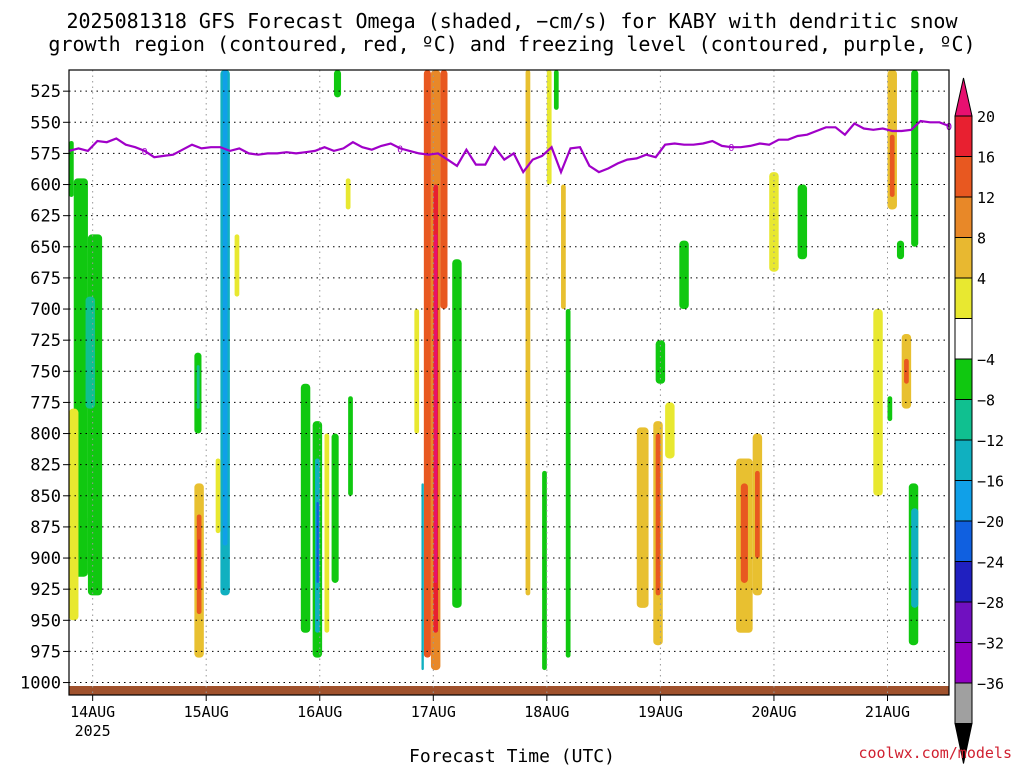  What do you see at coordinates (45, 652) in the screenshot?
I see `y-tick-label: 975` at bounding box center [45, 652].